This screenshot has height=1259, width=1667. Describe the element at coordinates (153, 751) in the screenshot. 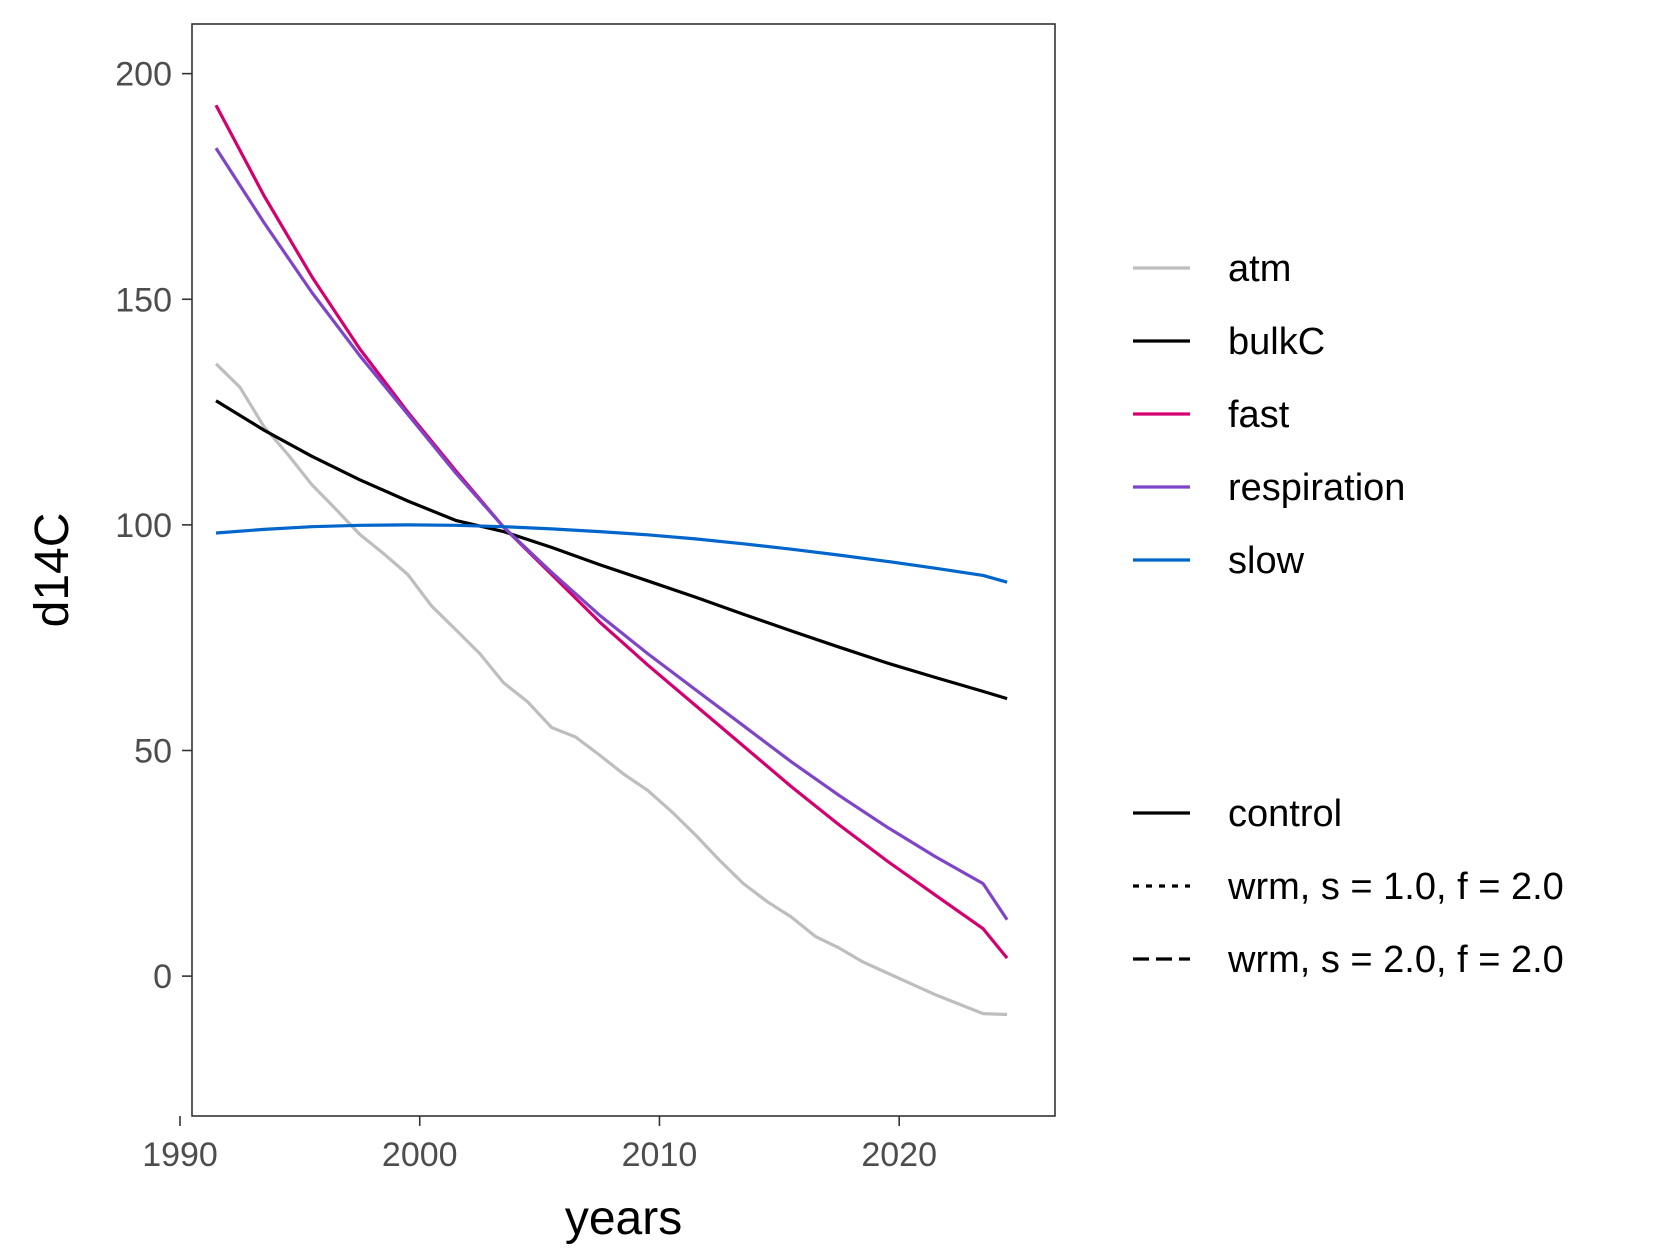

I see `y-tick-label: 50` at that location.